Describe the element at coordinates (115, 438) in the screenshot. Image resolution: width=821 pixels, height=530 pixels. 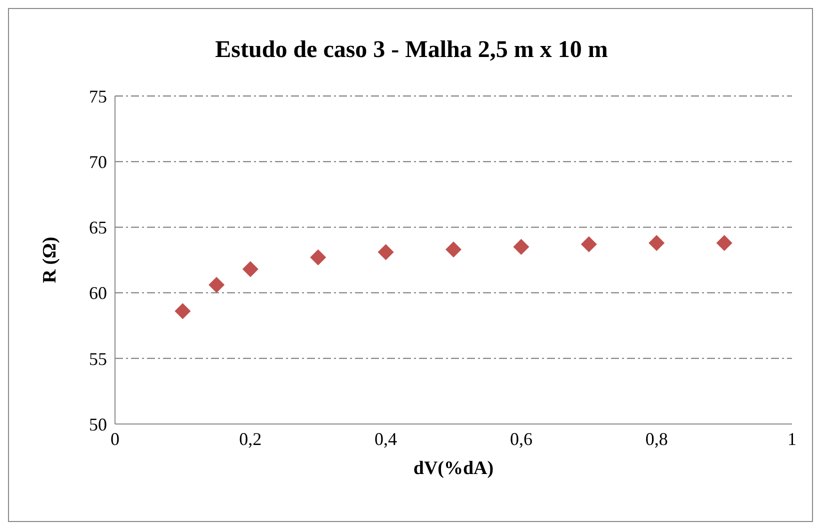
I see `x-tick-label: 0` at that location.